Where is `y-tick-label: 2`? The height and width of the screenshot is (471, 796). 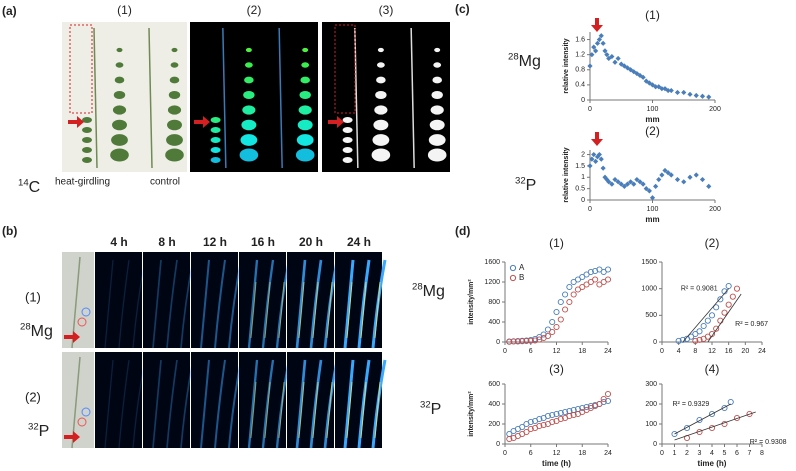
y-tick-label: 2 is located at coordinates (583, 154).